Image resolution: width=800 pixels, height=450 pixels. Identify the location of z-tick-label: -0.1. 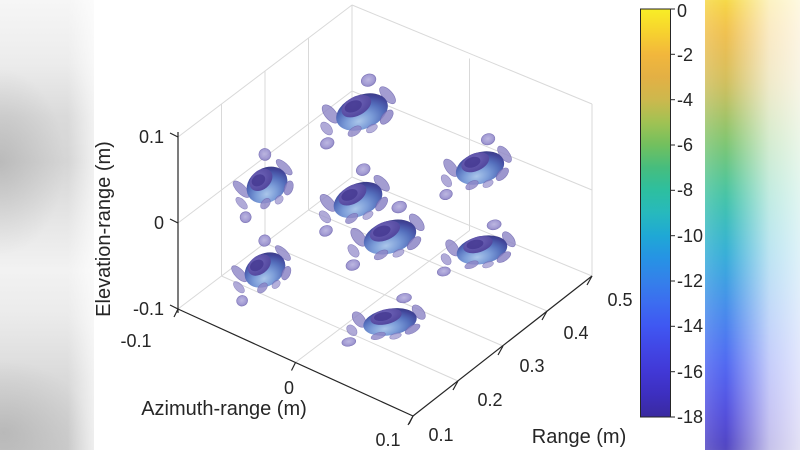
(148, 309).